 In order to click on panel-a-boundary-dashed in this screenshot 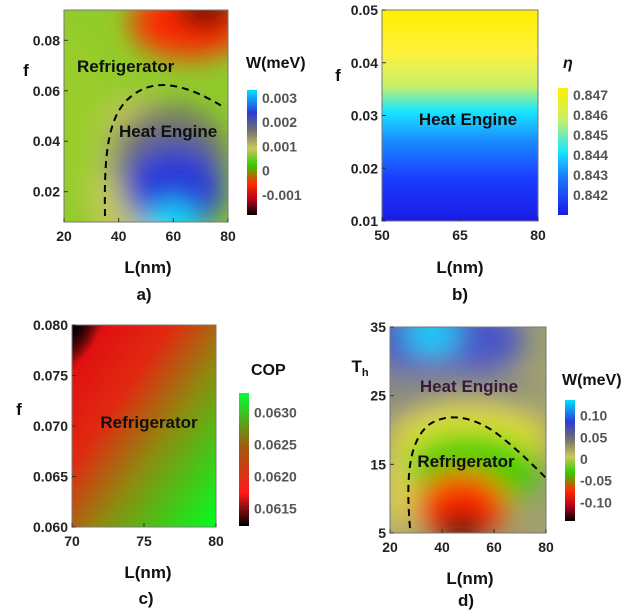, I will do `click(164, 150)`.